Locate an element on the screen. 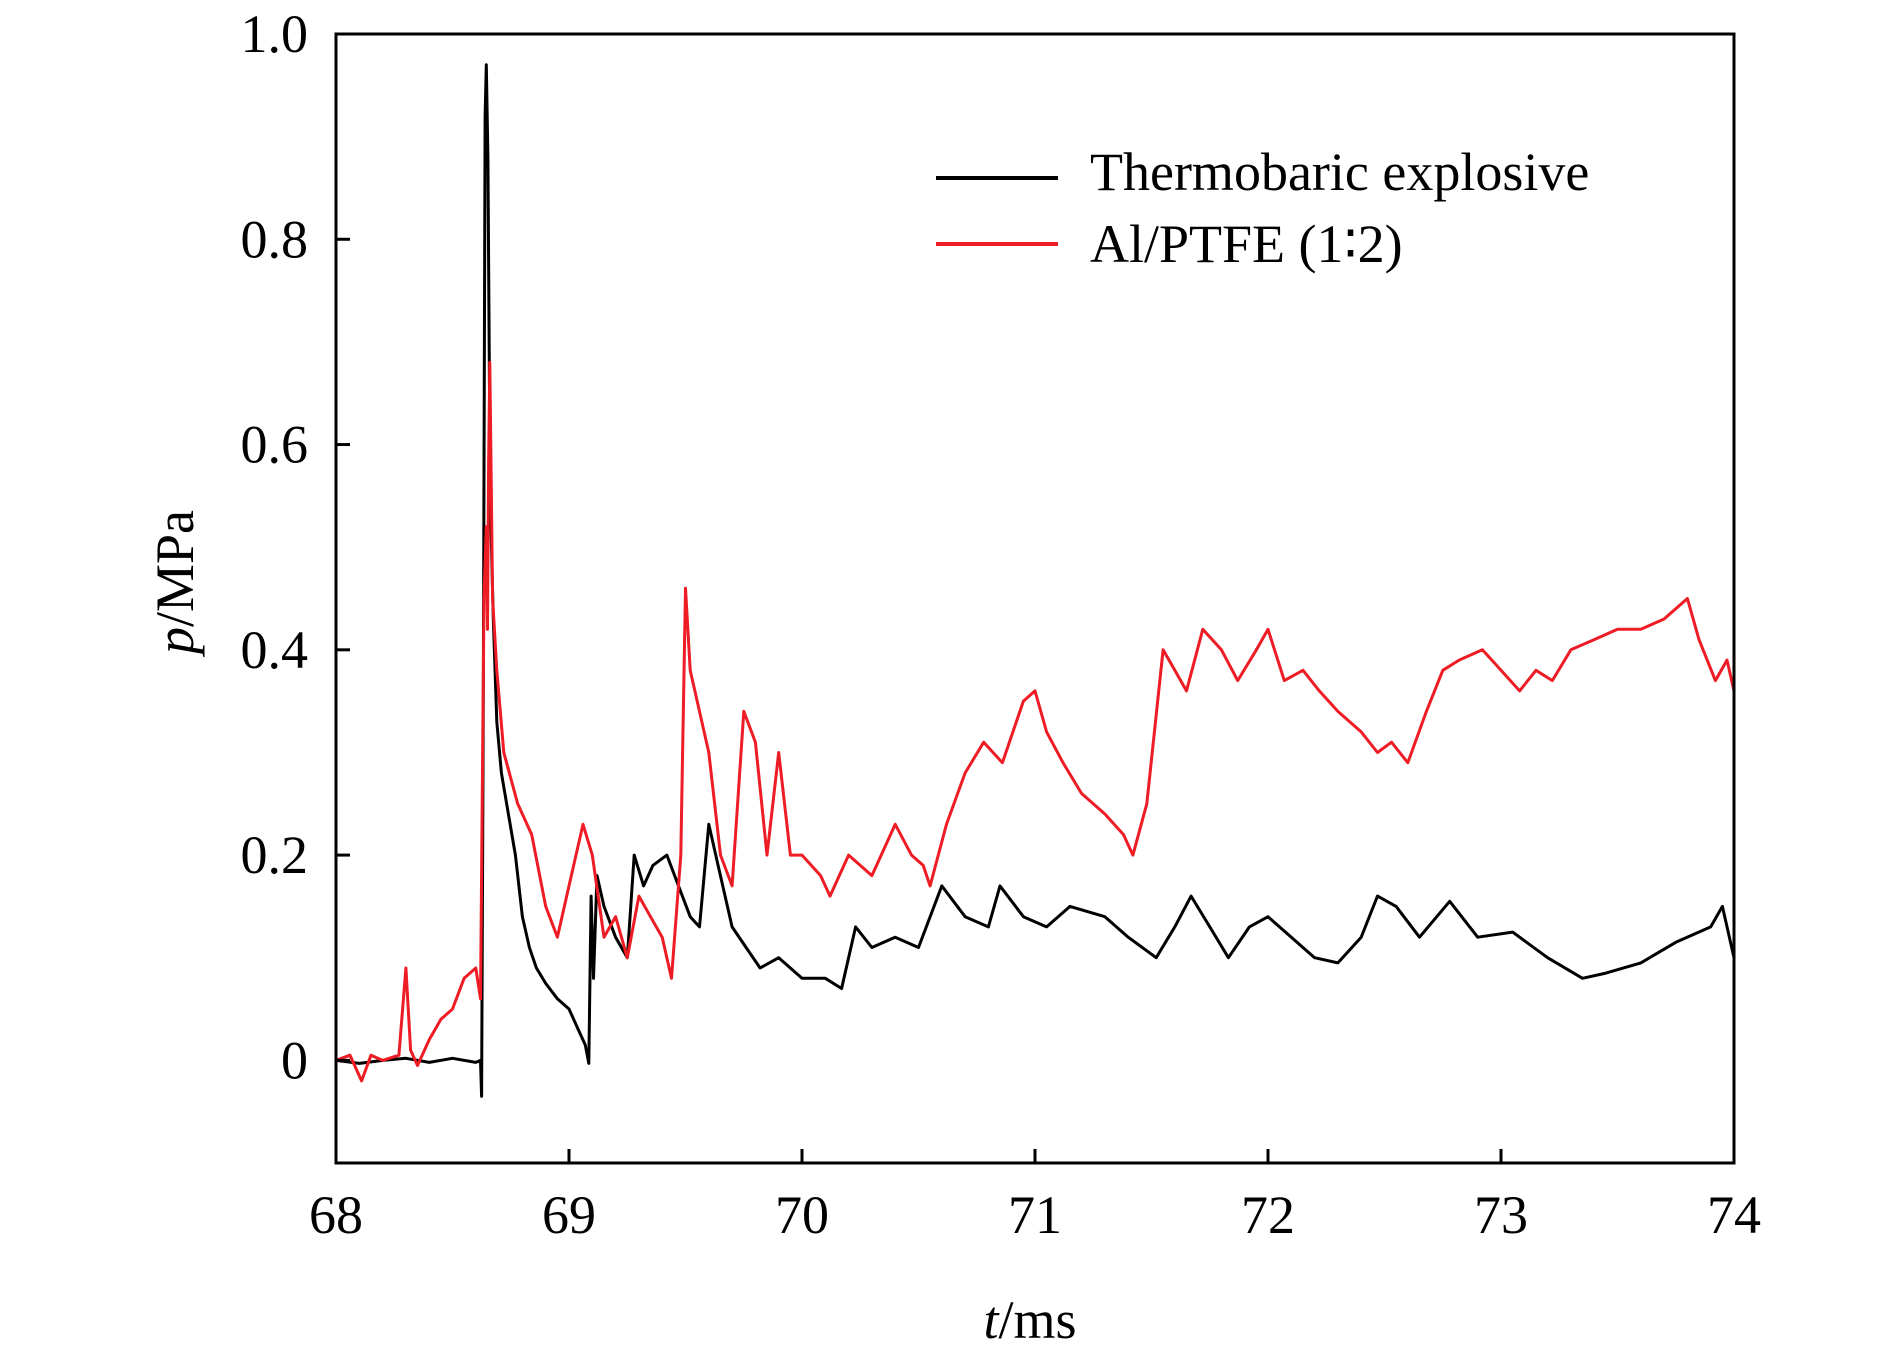 The height and width of the screenshot is (1361, 1890). legend-label-thermobaric-explosive: Thermobaric explosive is located at coordinates (1339, 172).